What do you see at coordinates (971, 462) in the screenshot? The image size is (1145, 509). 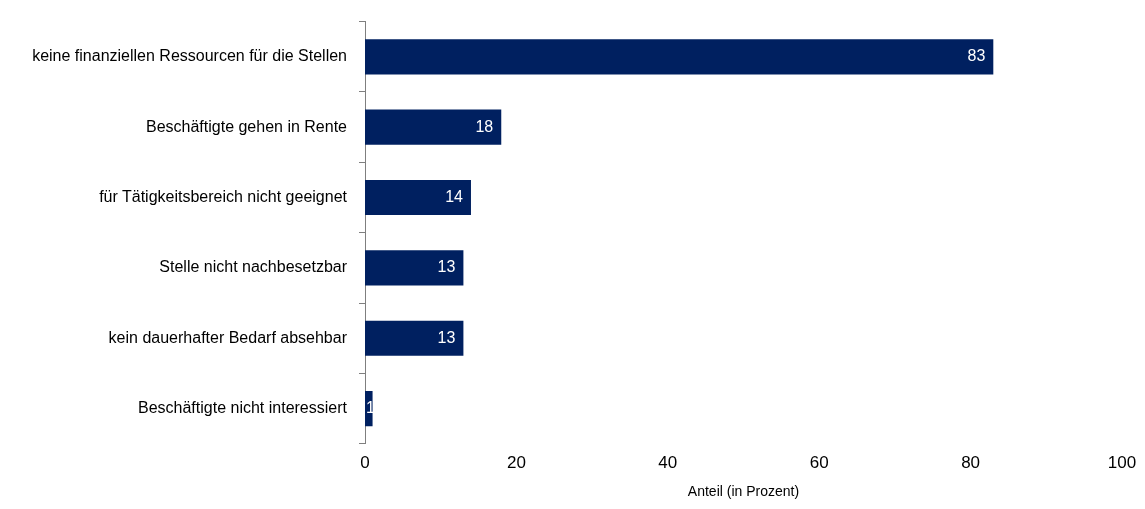 I see `x-tick-label: 80` at bounding box center [971, 462].